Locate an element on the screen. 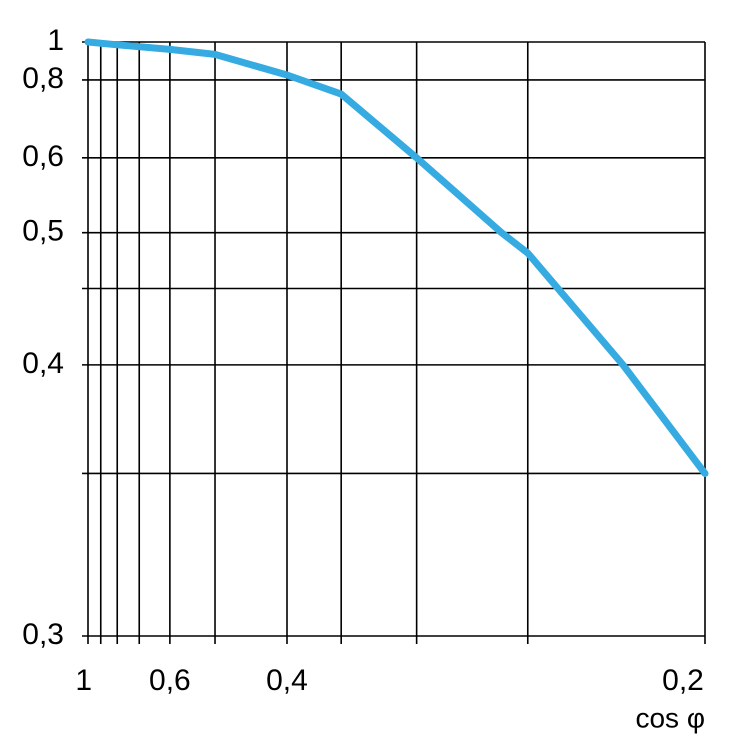  y-tick-label: 1 is located at coordinates (55, 40).